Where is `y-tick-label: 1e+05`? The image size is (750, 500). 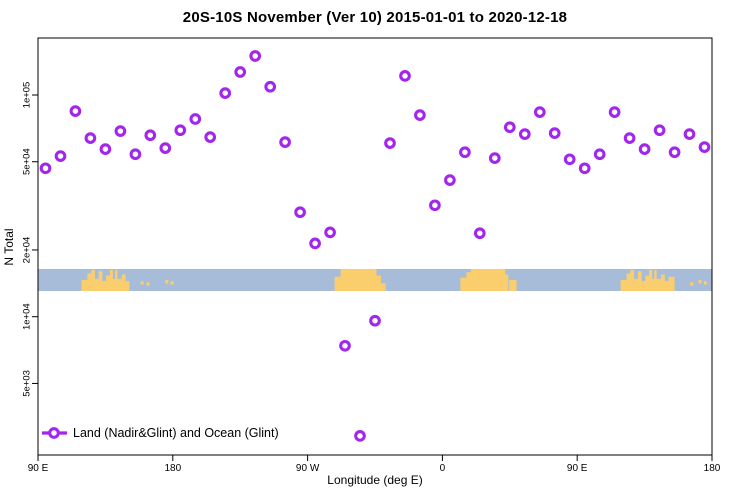 y-tick-label: 1e+05 is located at coordinates (27, 95).